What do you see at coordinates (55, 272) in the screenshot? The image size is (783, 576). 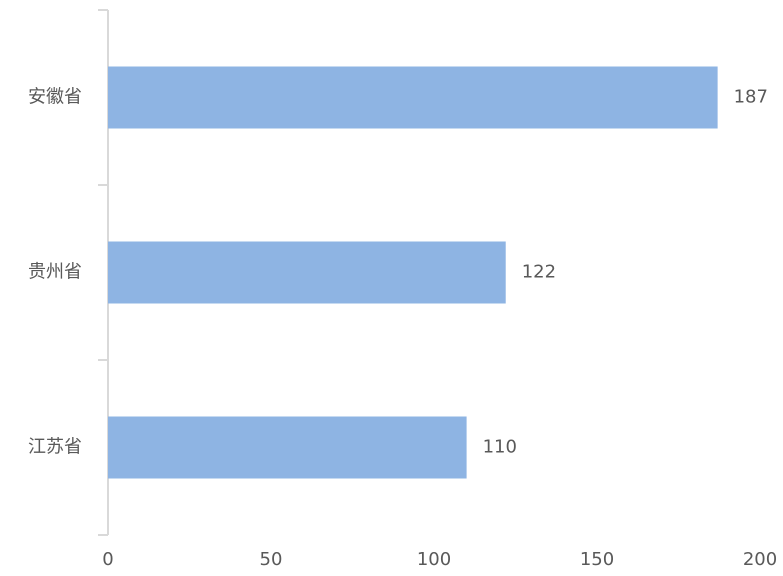 I see `y-tick-label: 贵州省` at bounding box center [55, 272].